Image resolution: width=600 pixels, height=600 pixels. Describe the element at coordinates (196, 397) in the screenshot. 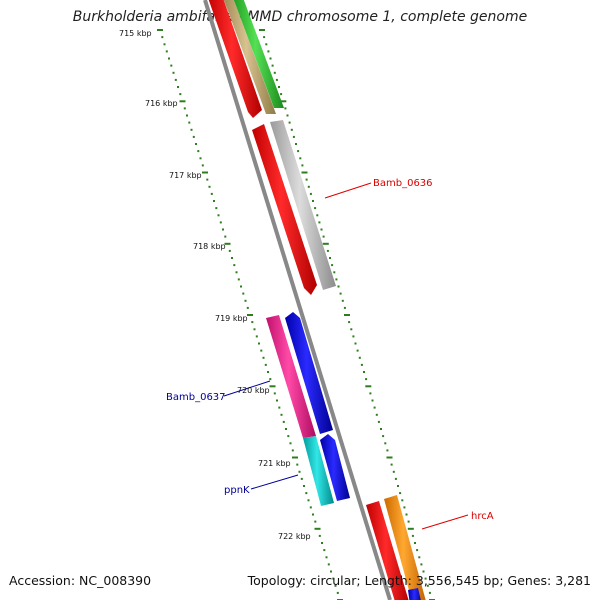

I see `gene-label-bamb-0637: Bamb_0637` at that location.